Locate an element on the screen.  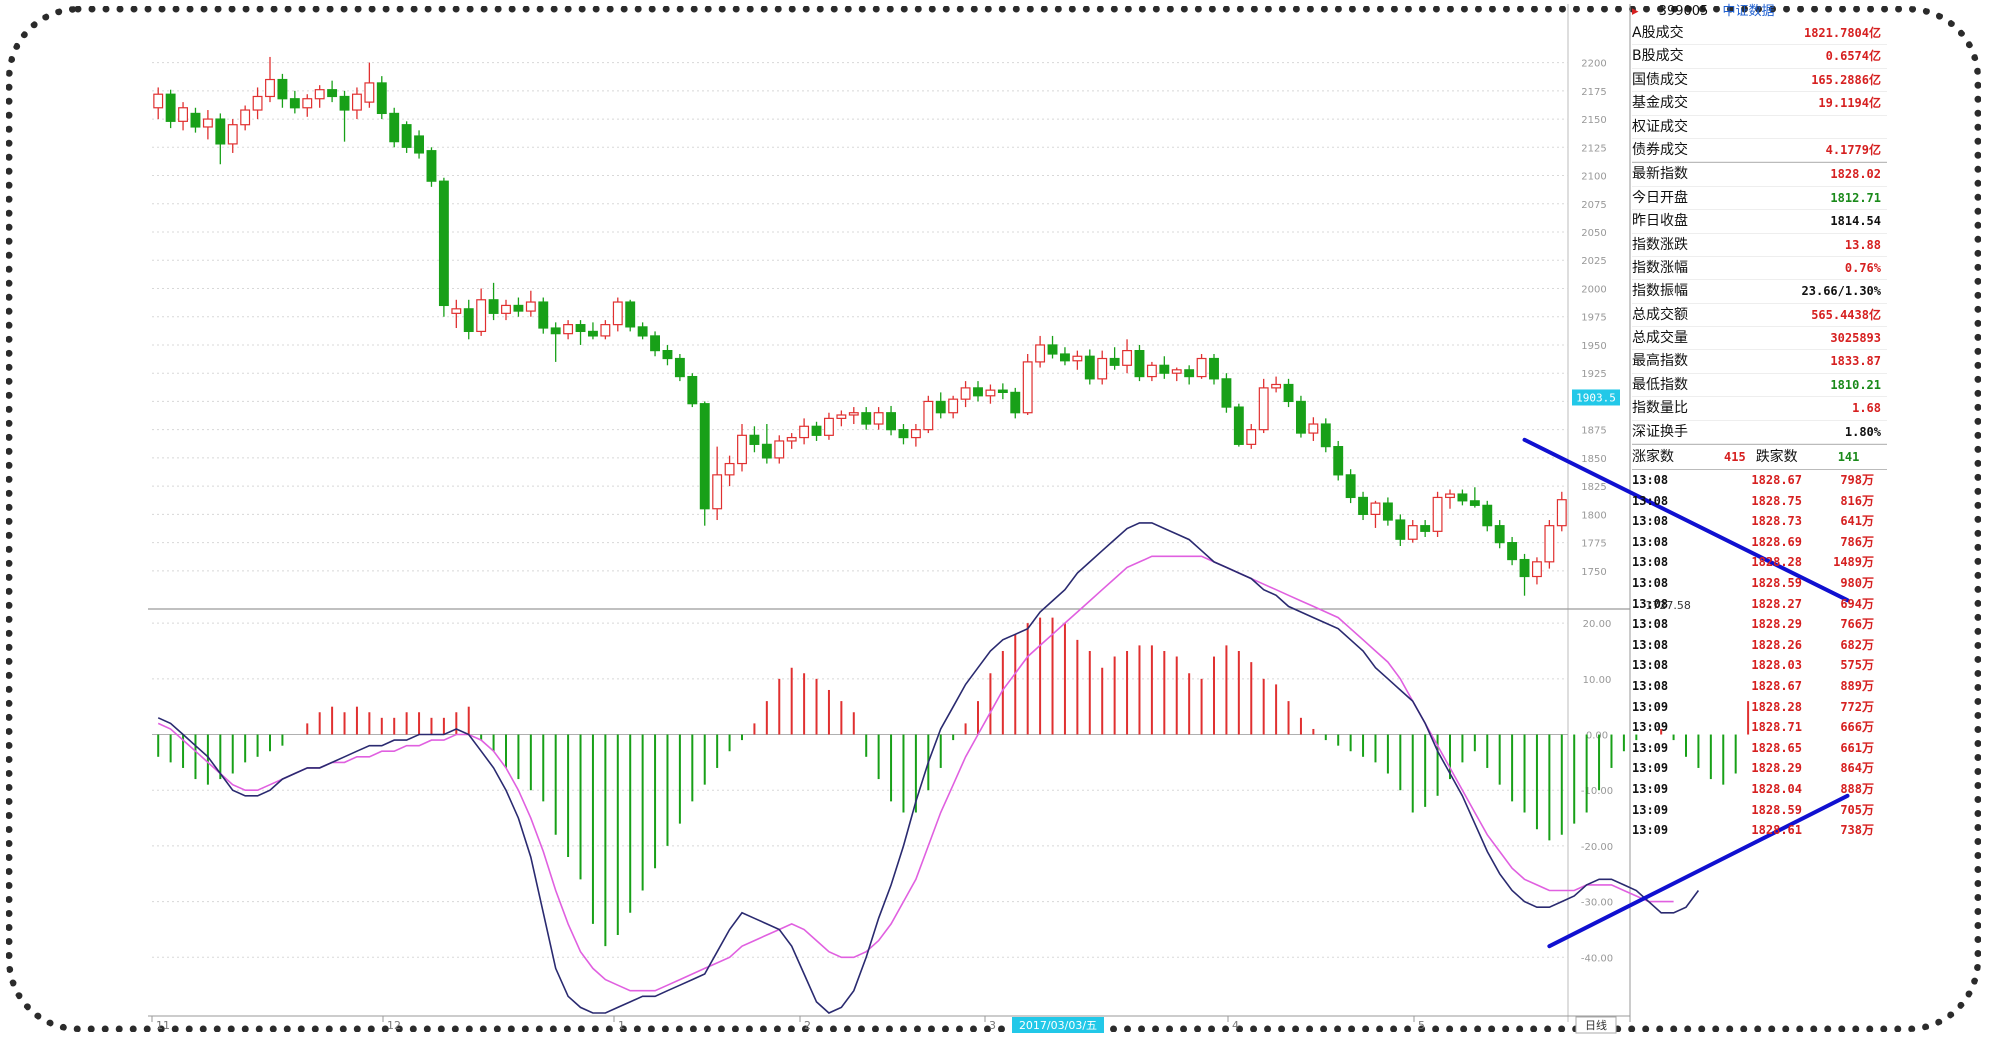
price-trend-line is located at coordinates (1686, 520).